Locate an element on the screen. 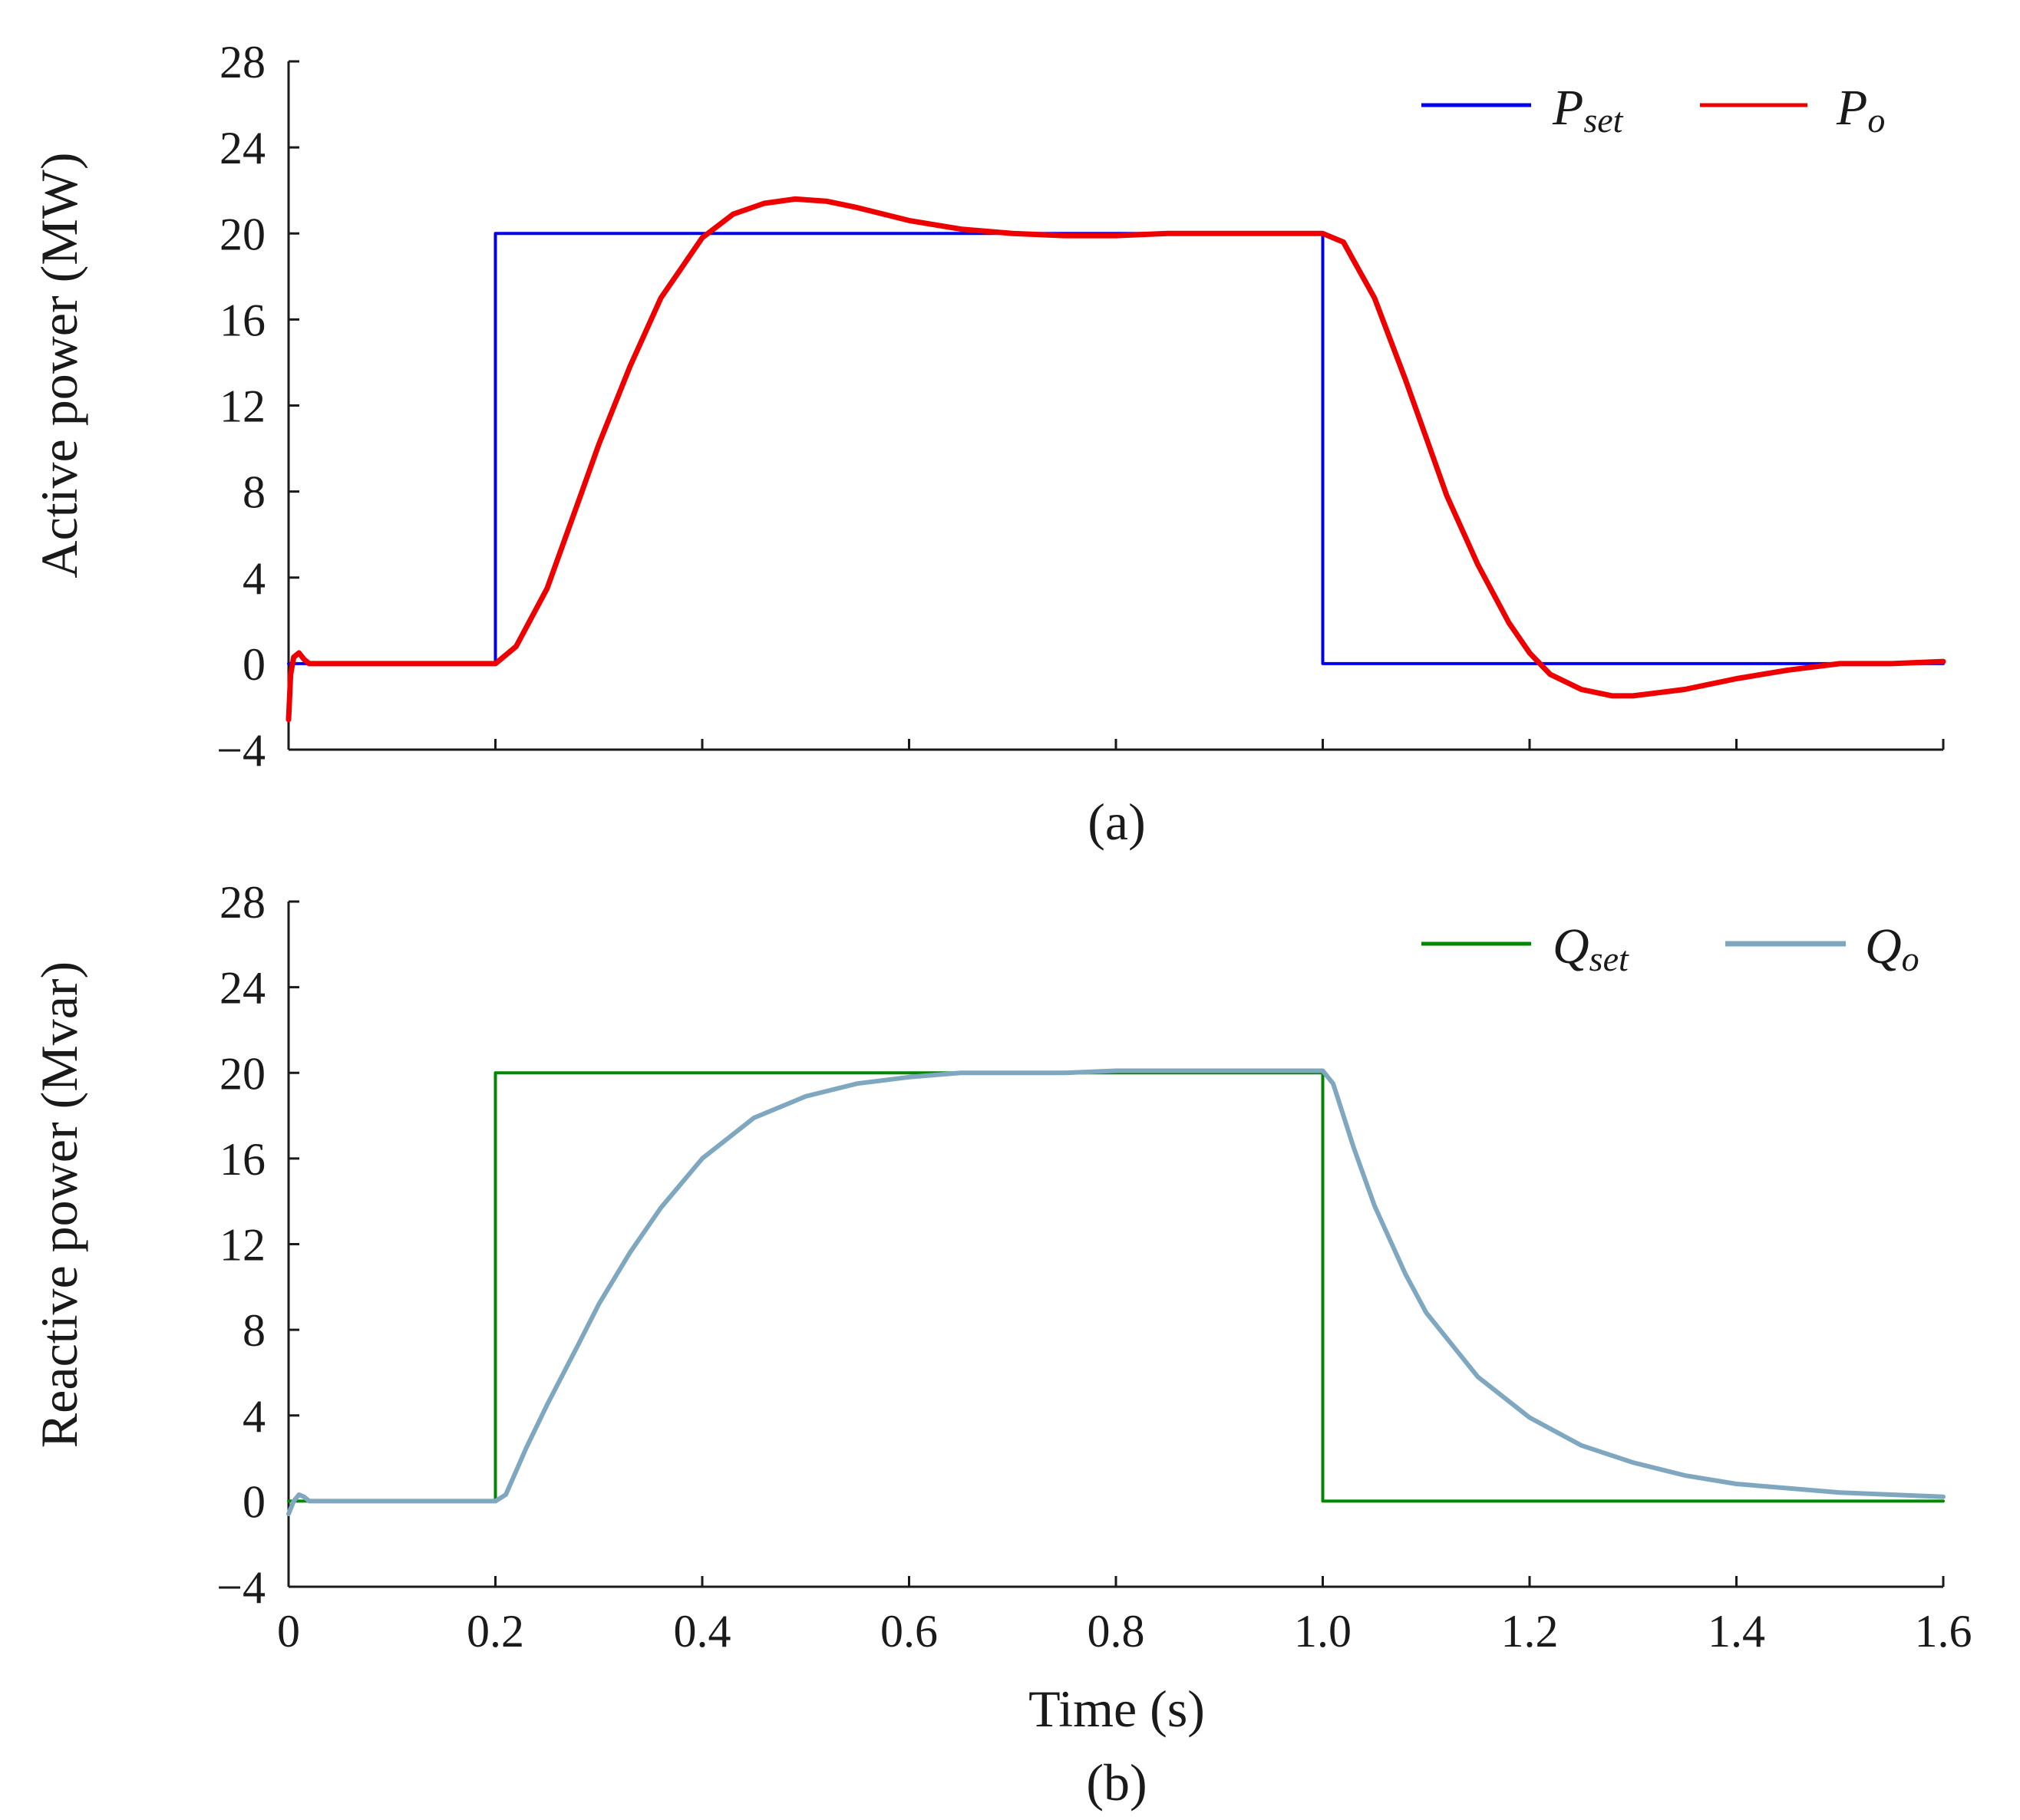 The width and height of the screenshot is (2020, 1820). x-tick-label: 0 is located at coordinates (289, 1632).